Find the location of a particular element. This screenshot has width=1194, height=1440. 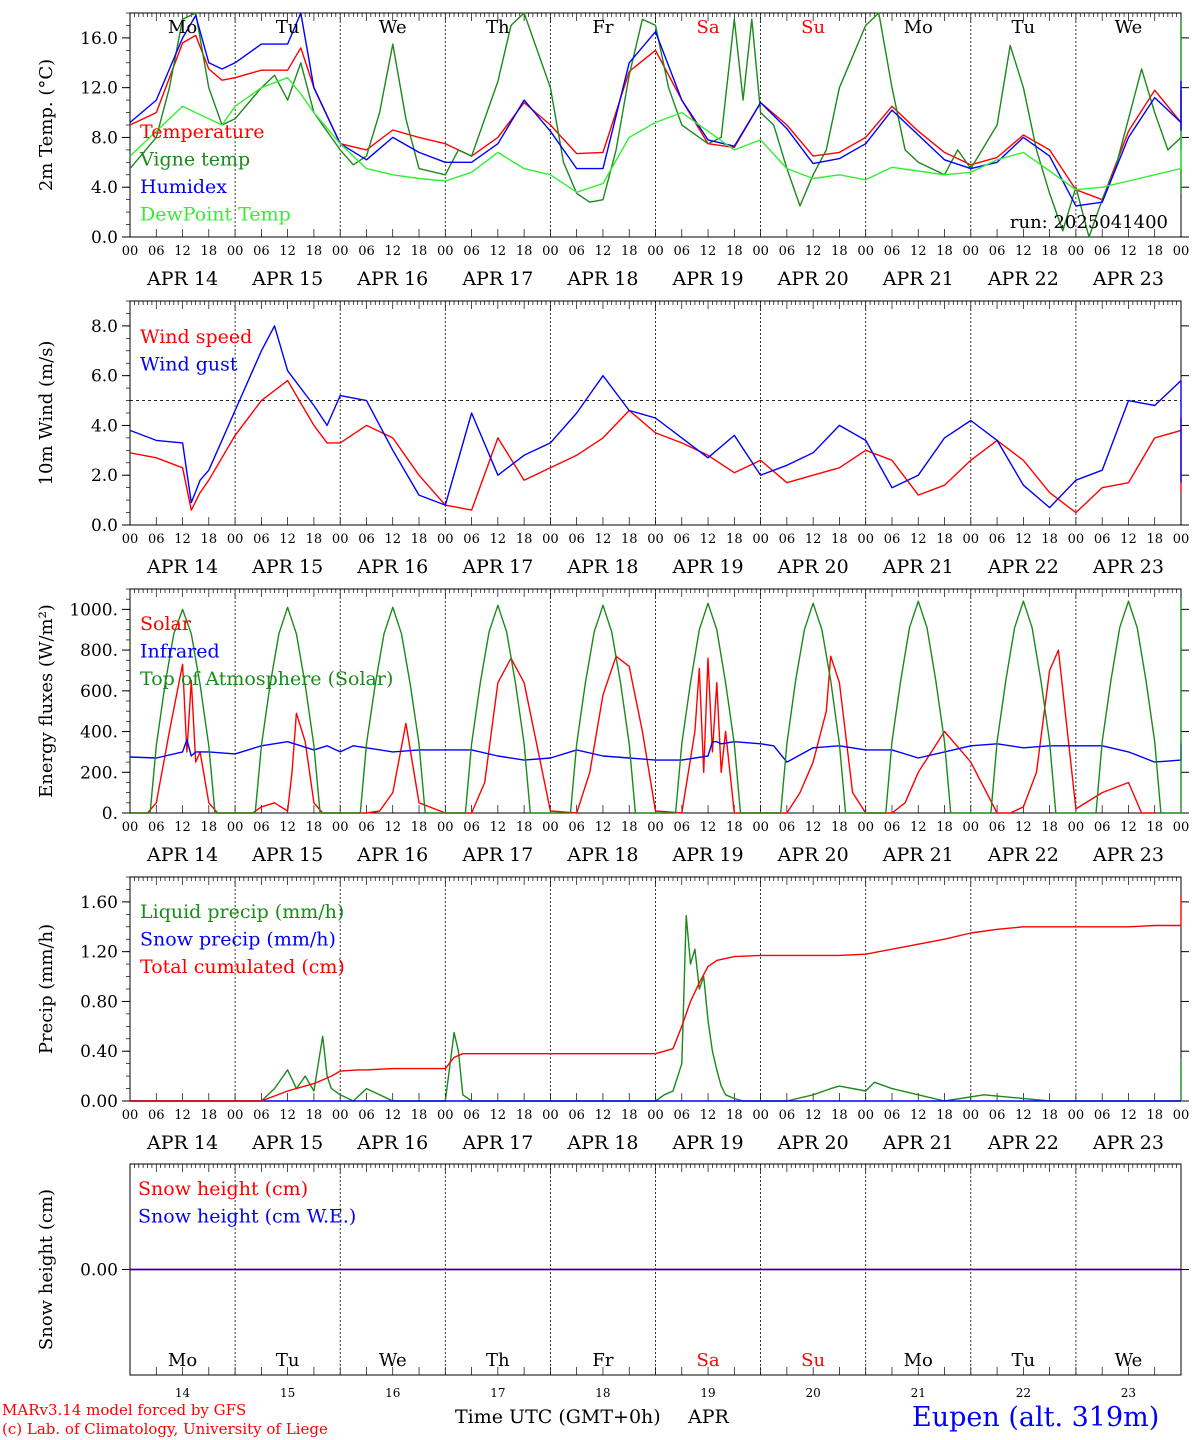

date-label: APR 22 is located at coordinates (1023, 279).